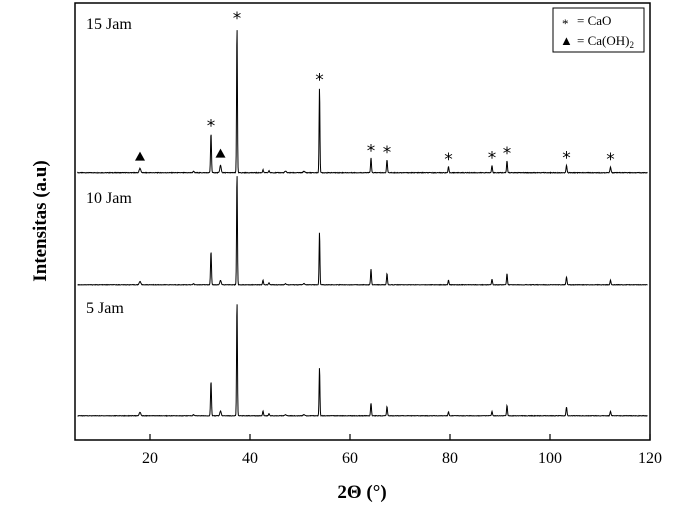 Image resolution: width=688 pixels, height=508 pixels. I want to click on x-tick-label-2: 60, so click(350, 458).